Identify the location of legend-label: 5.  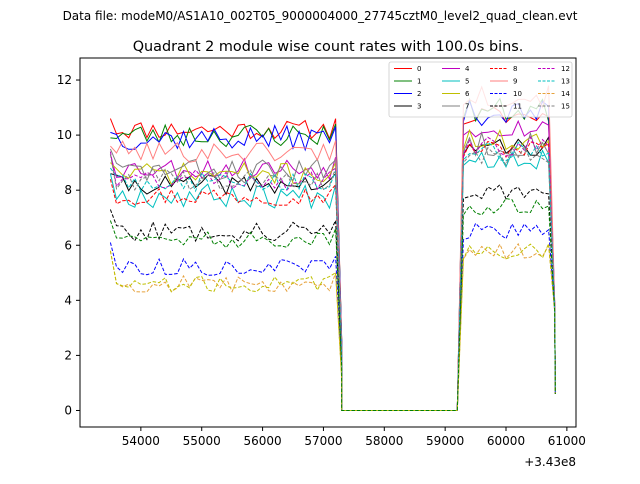
(467, 82).